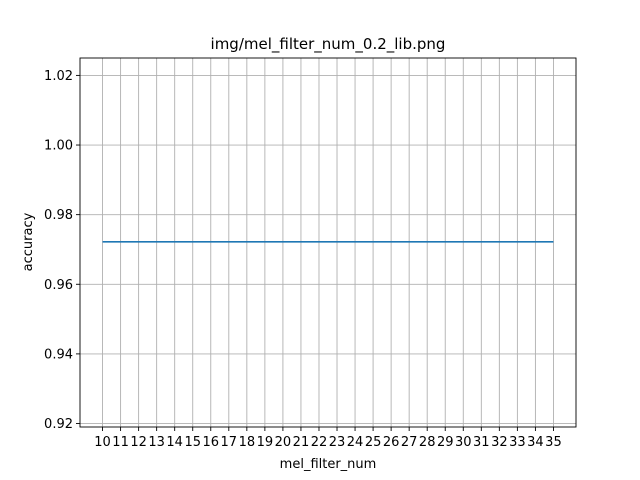 The image size is (640, 480). Describe the element at coordinates (265, 442) in the screenshot. I see `x-tick-label: 19` at that location.